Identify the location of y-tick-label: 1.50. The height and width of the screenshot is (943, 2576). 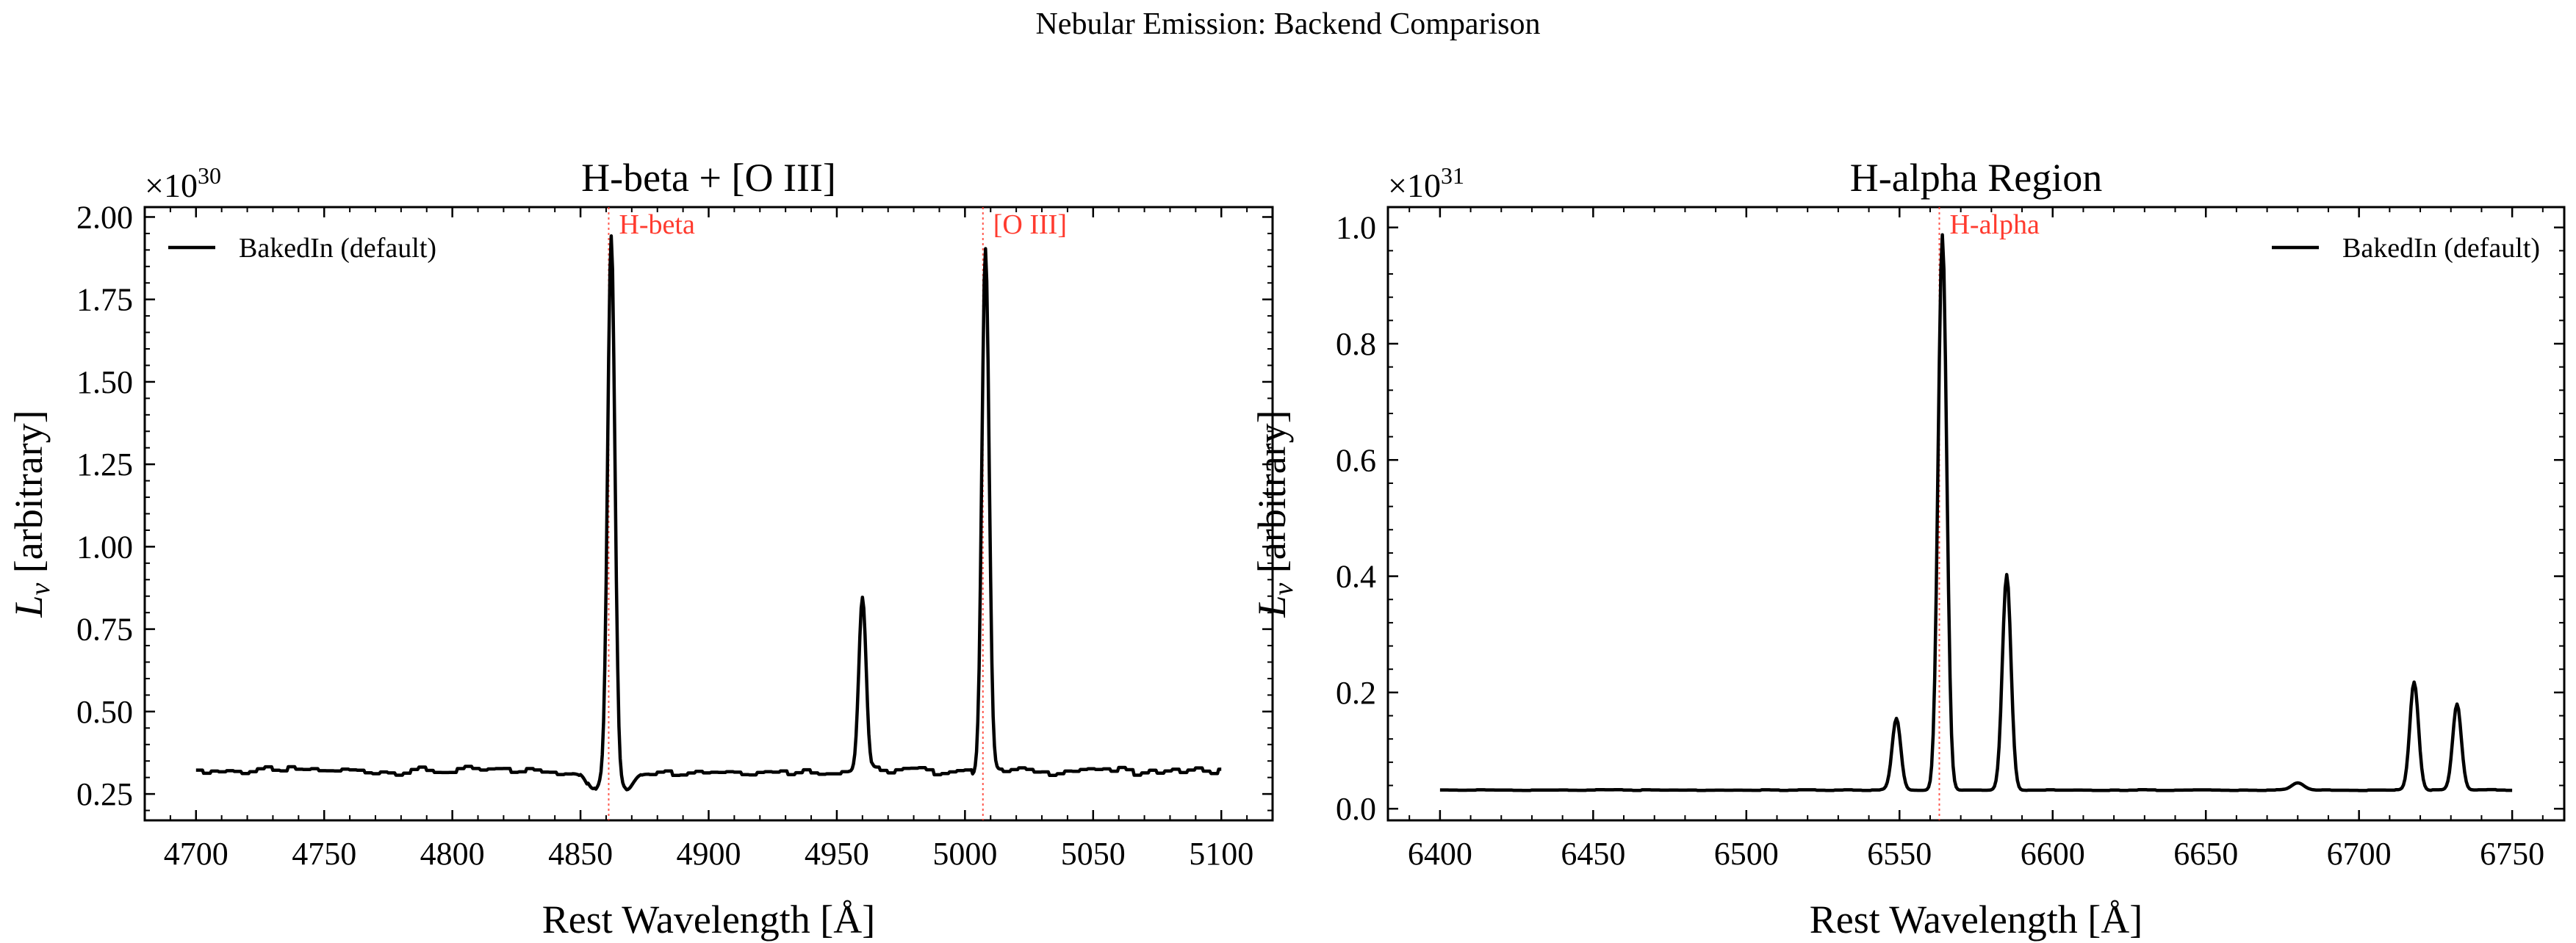
(104, 382).